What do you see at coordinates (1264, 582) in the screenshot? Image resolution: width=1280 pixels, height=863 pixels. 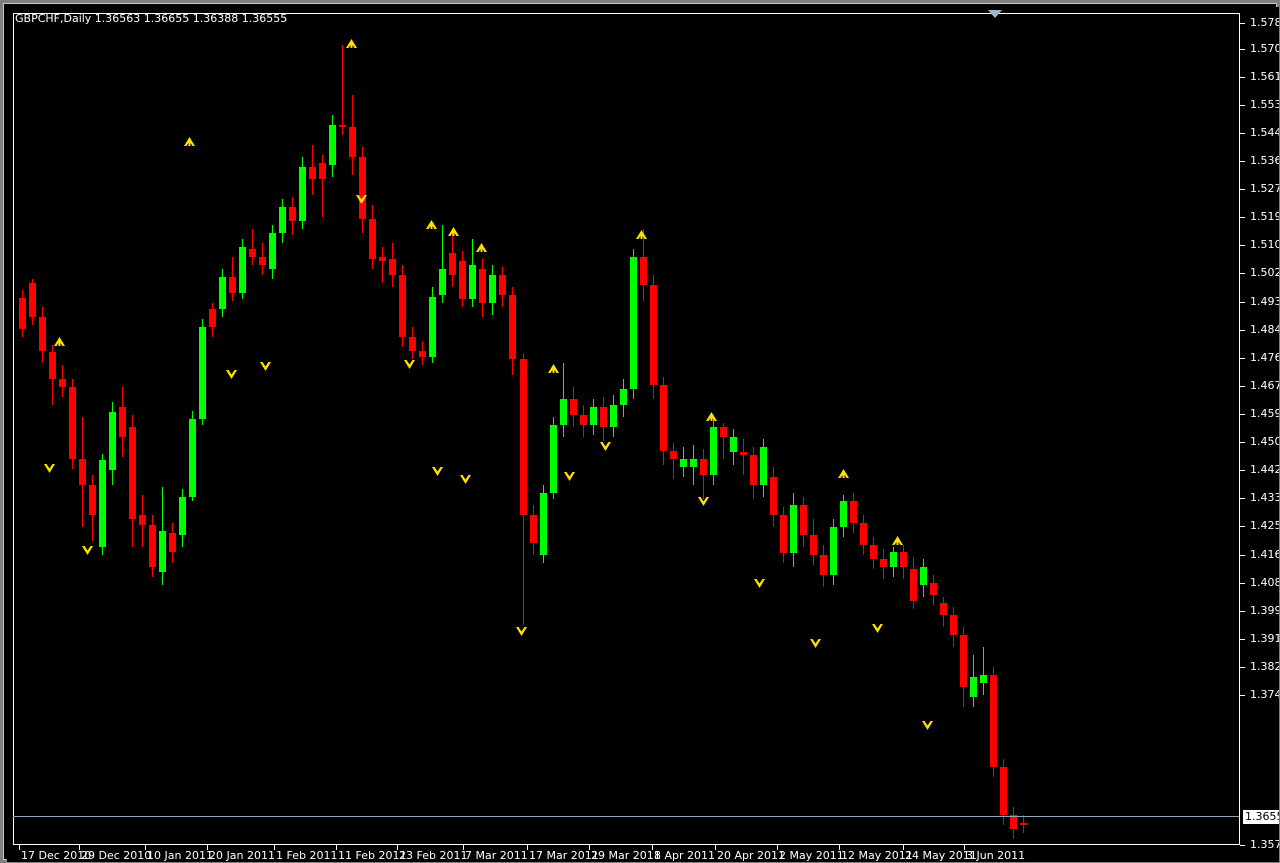 I see `price-scale-label: 1.40800` at bounding box center [1264, 582].